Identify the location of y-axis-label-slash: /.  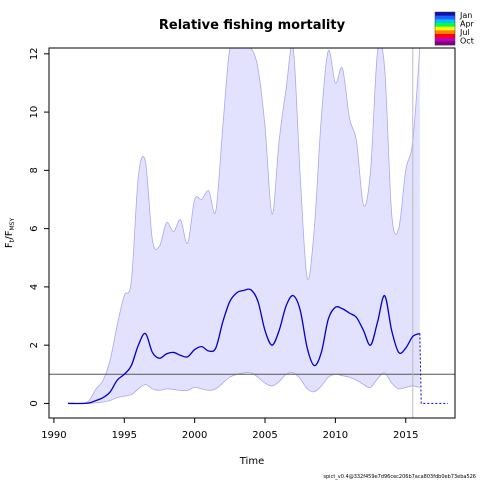
(9, 238).